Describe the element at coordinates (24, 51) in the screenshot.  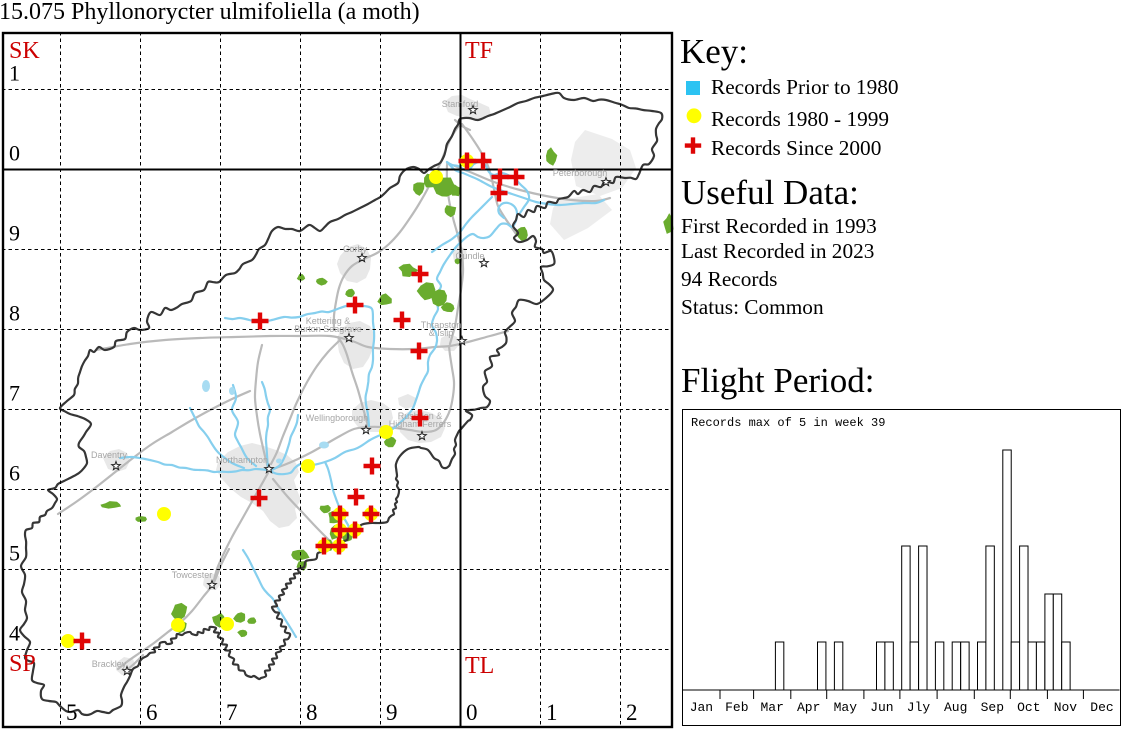
I see `svg-text: SK` at that location.